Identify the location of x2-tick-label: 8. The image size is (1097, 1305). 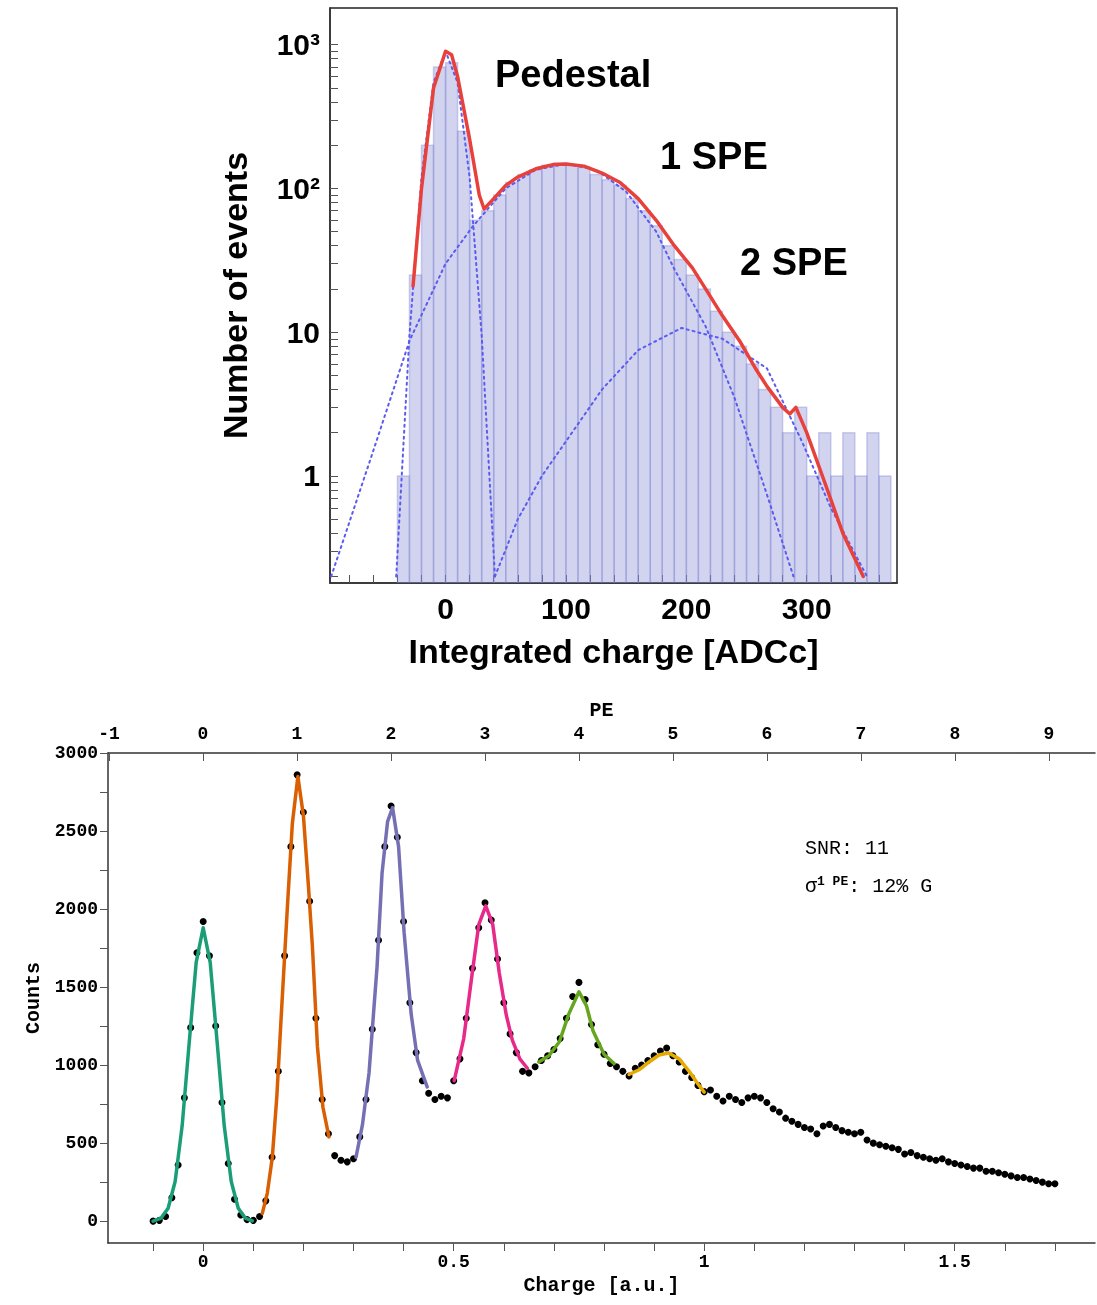
(955, 734).